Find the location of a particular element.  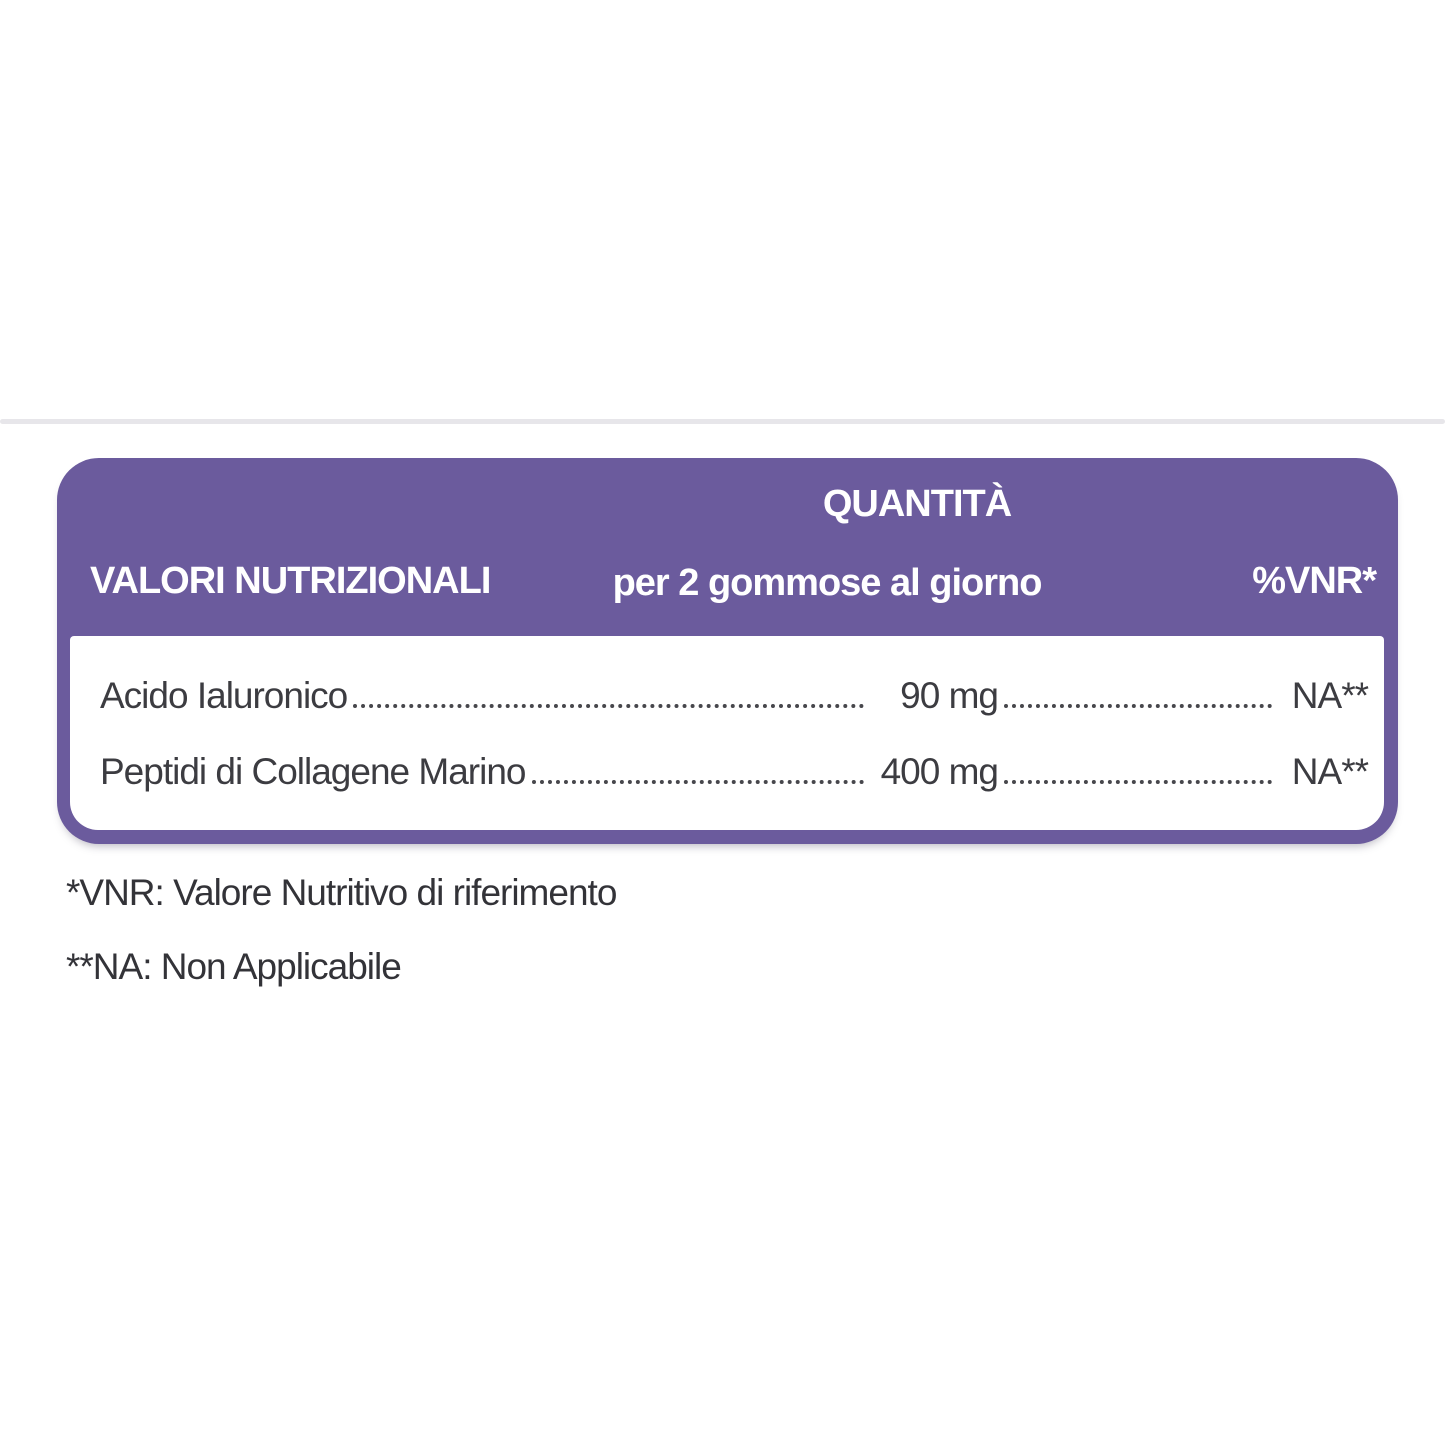

header-nutrients-column: VALORI NUTRIZIONALI is located at coordinates (290, 581).